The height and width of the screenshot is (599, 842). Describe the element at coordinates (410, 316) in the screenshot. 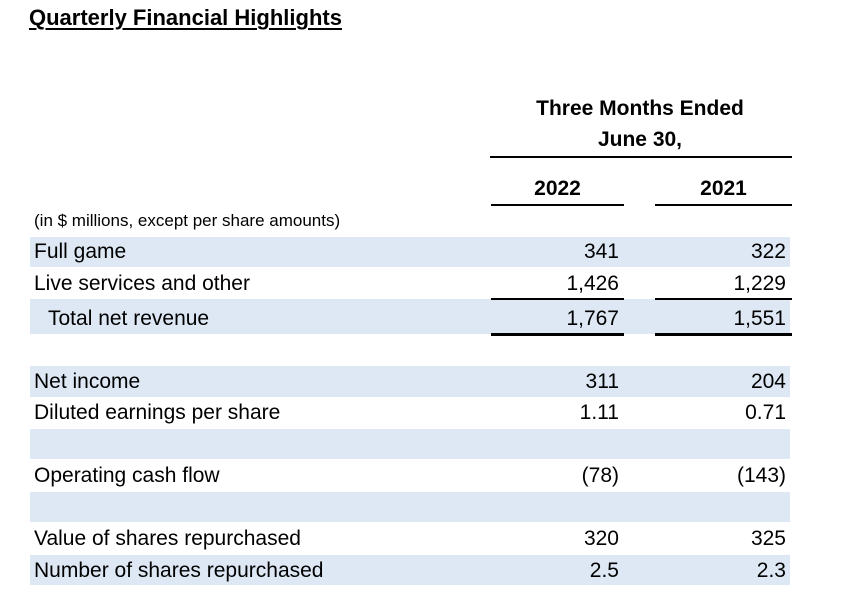

I see `row-band-total-net-revenue` at that location.